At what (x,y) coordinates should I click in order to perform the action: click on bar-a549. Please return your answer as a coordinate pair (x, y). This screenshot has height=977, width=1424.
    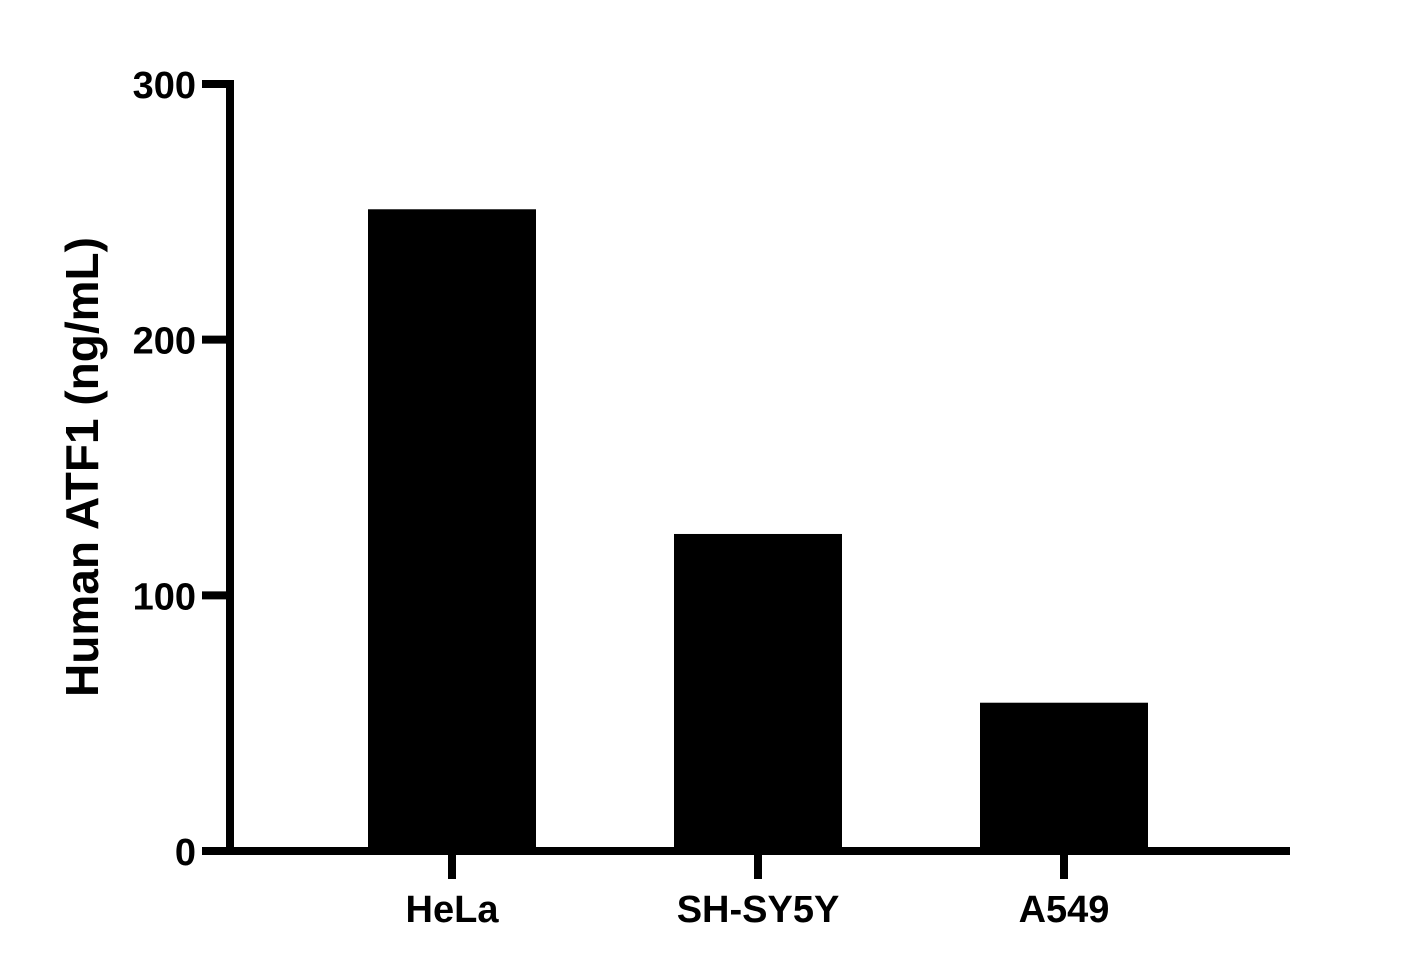
    Looking at the image, I should click on (1064, 776).